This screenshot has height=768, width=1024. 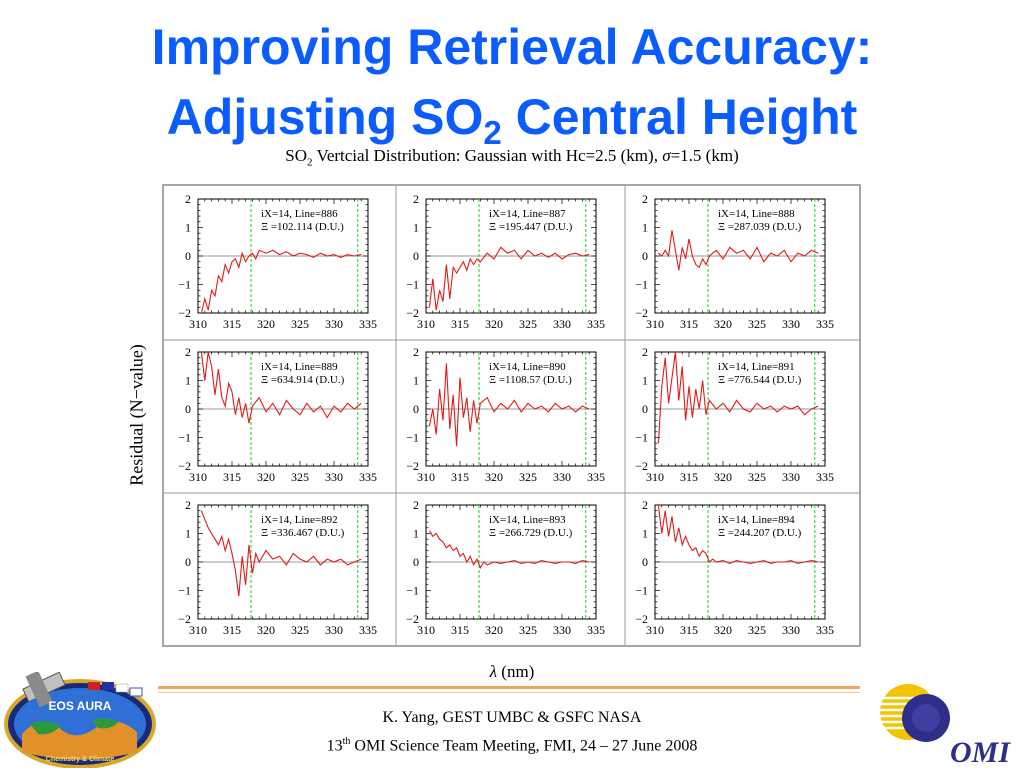 What do you see at coordinates (300, 477) in the screenshot?
I see `panel-4-x-tick-label: 325` at bounding box center [300, 477].